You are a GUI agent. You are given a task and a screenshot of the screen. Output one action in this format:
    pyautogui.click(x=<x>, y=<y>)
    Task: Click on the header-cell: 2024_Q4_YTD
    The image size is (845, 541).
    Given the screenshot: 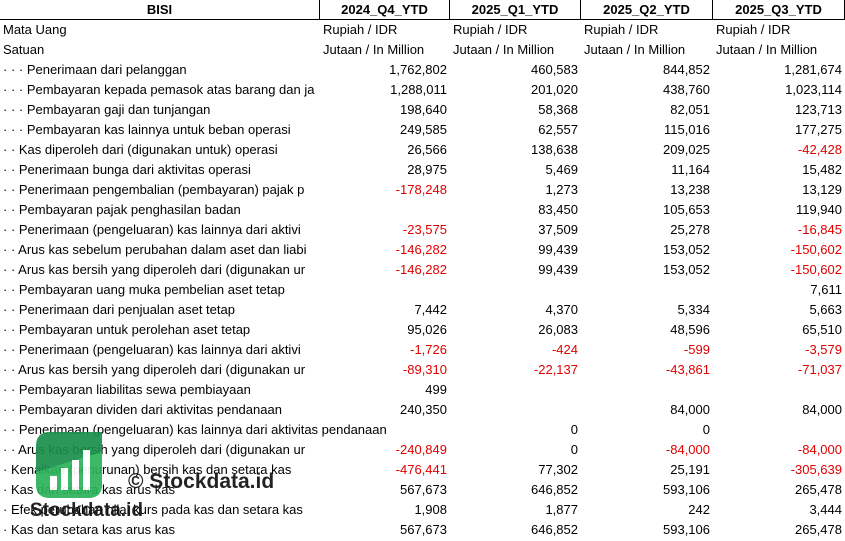 What is the action you would take?
    pyautogui.click(x=385, y=10)
    